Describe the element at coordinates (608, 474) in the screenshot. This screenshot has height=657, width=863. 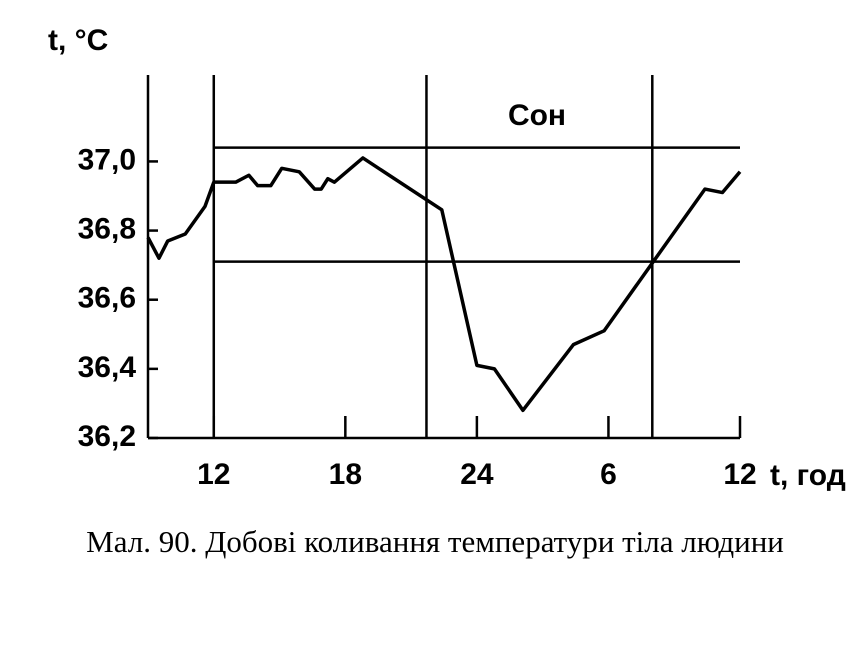
I see `x-tick-label: 6` at that location.